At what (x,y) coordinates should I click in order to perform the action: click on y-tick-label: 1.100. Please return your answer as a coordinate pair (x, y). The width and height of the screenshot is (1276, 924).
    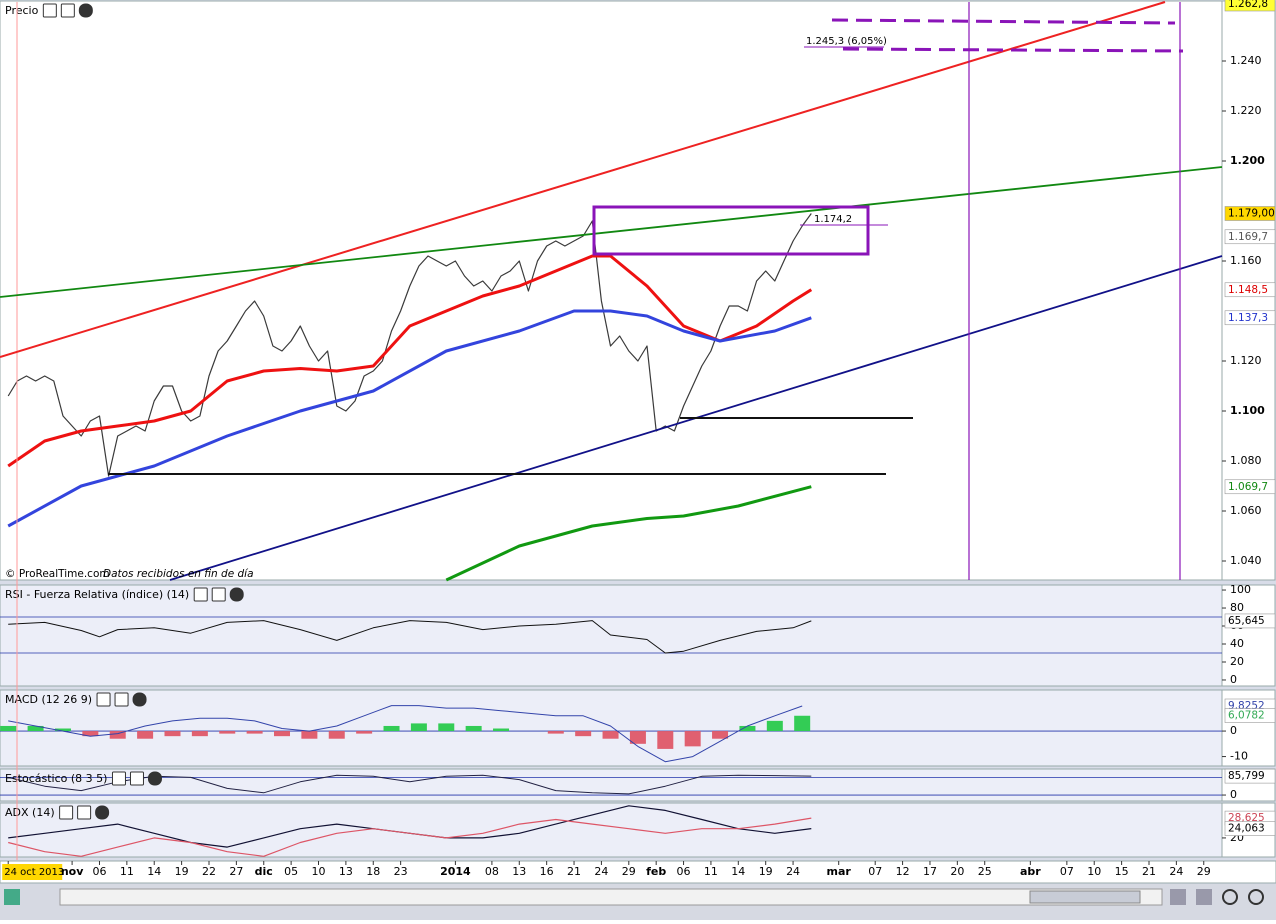
    Looking at the image, I should click on (1247, 410).